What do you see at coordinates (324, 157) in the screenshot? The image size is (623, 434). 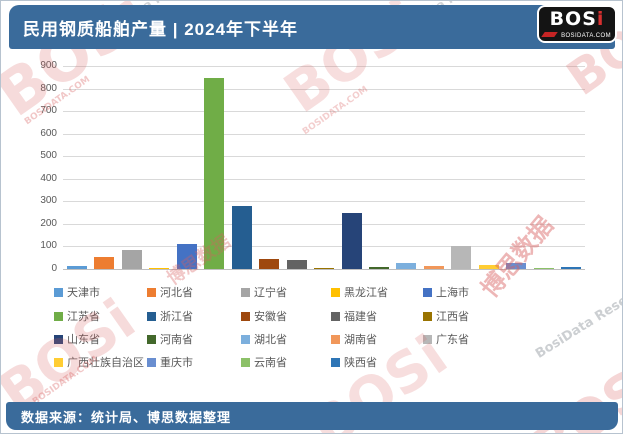 I see `gridline-y500` at bounding box center [324, 157].